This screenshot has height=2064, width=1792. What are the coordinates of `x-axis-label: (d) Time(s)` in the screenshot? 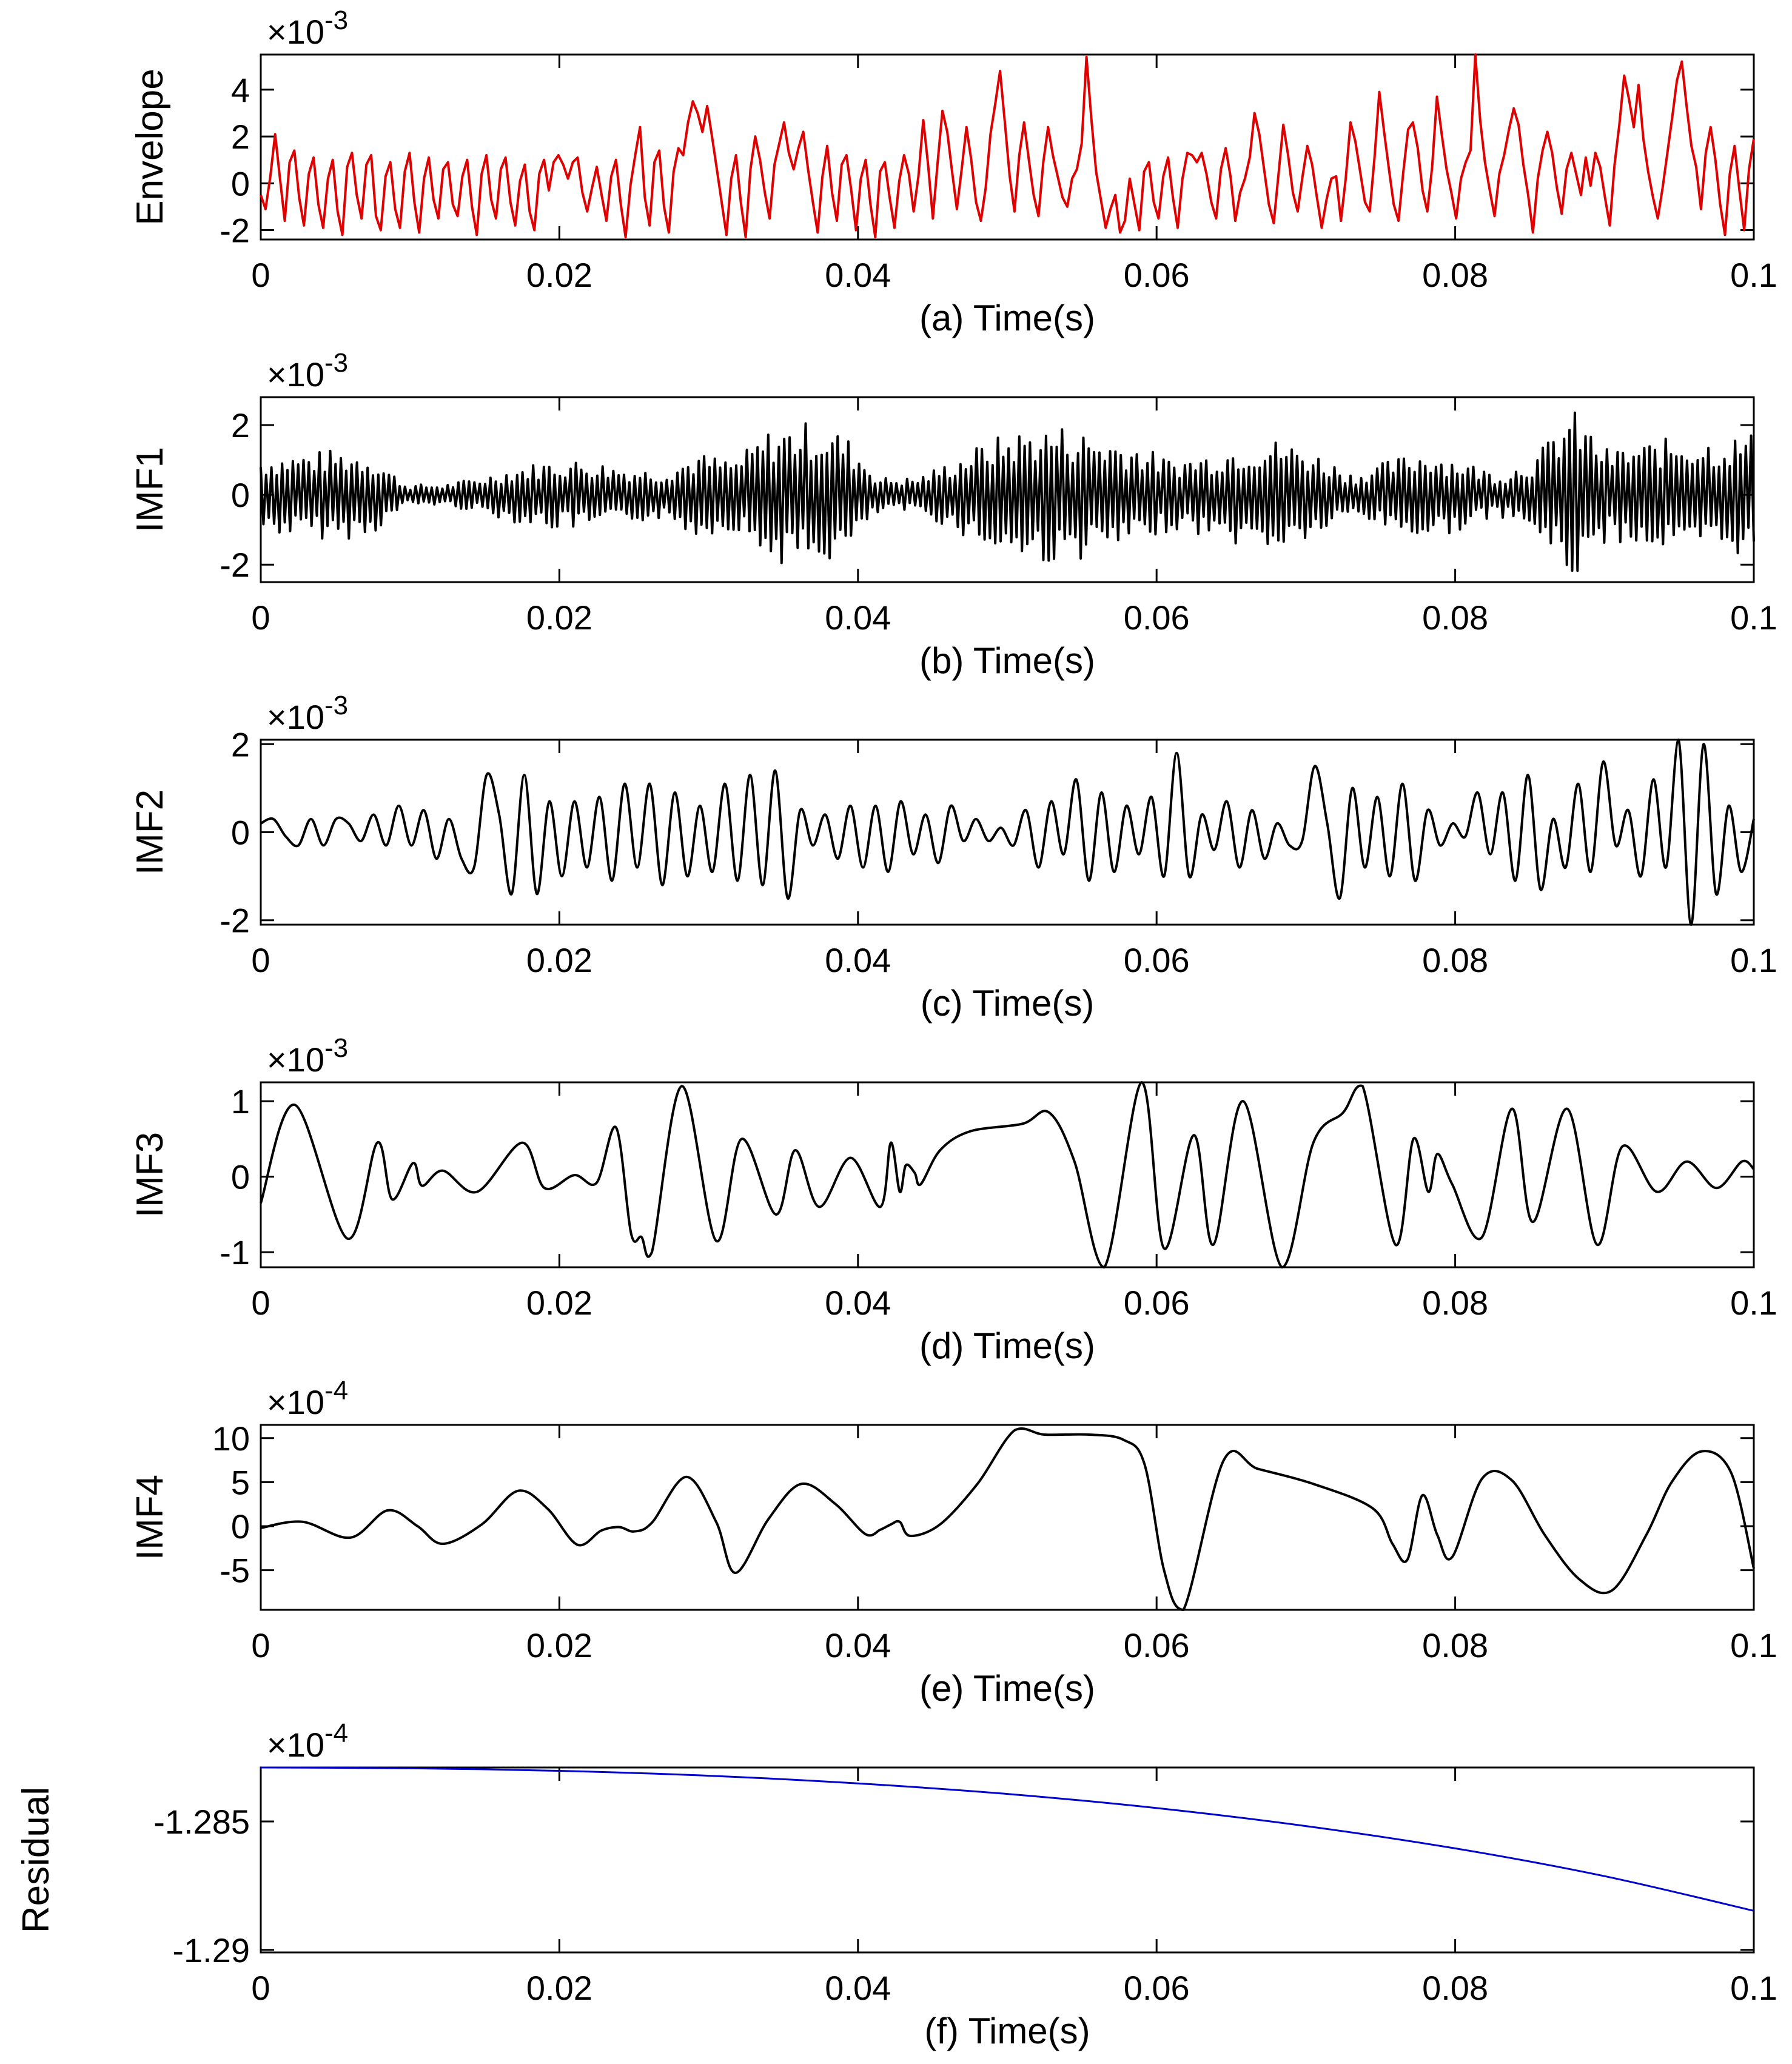 It's located at (1007, 1345).